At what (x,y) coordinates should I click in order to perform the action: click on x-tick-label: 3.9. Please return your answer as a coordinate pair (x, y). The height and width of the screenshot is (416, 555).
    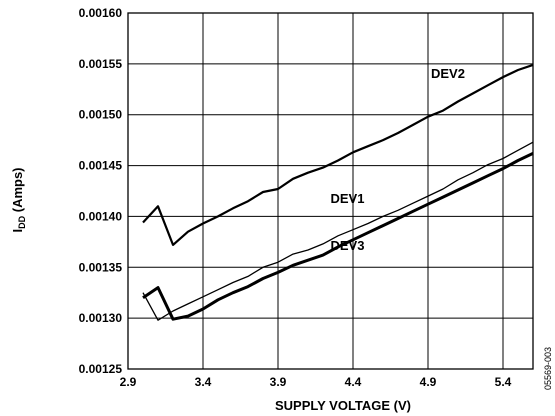
    Looking at the image, I should click on (278, 382).